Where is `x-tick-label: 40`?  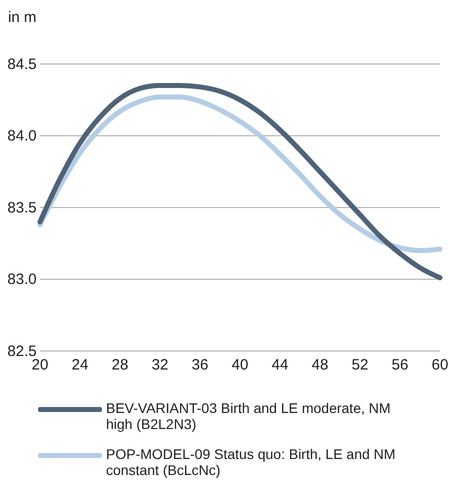
x-tick-label: 40 is located at coordinates (240, 365).